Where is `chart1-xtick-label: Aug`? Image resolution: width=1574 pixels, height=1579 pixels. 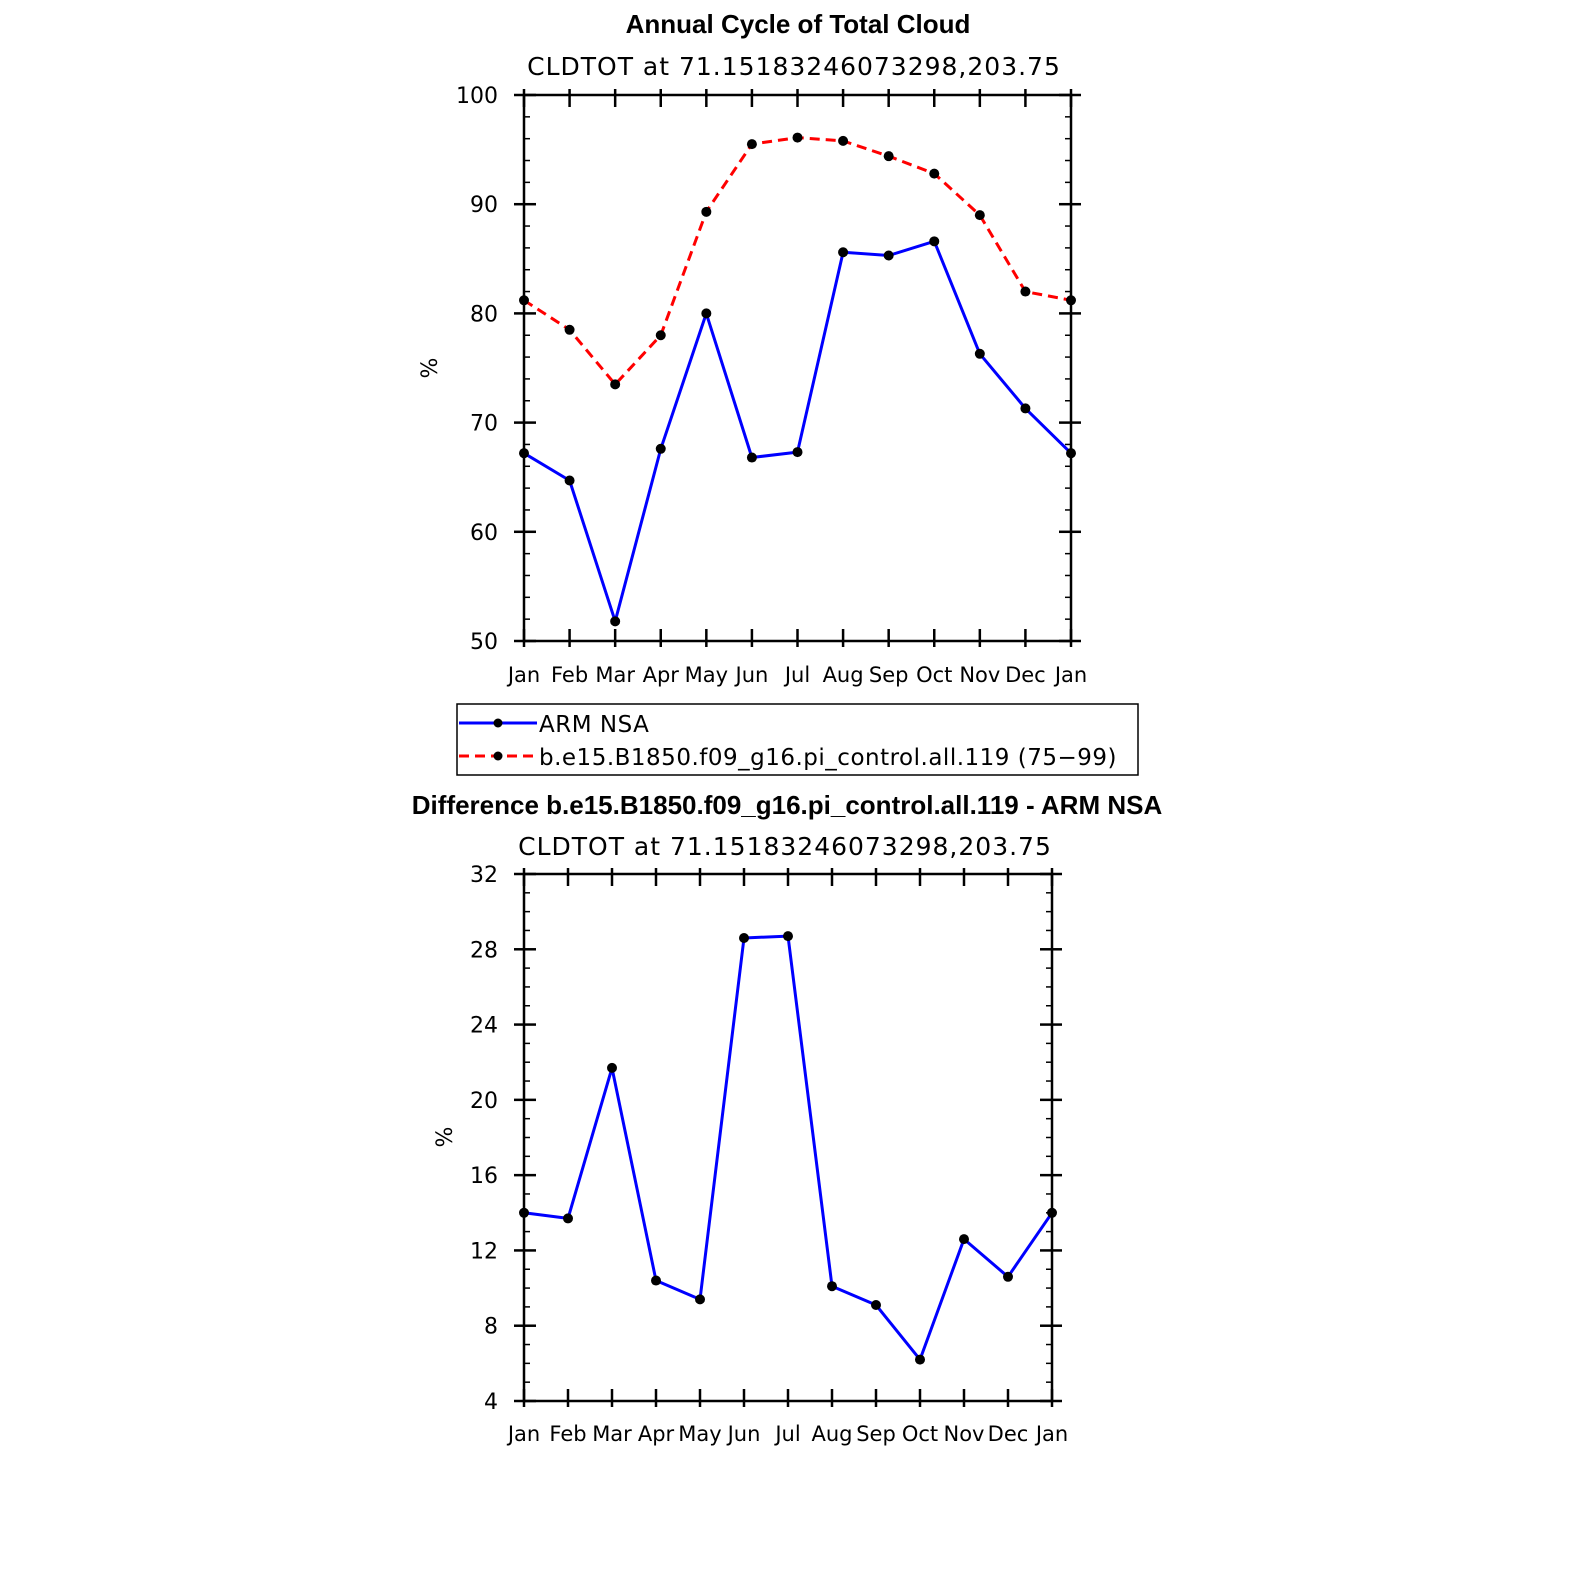 chart1-xtick-label: Aug is located at coordinates (843, 675).